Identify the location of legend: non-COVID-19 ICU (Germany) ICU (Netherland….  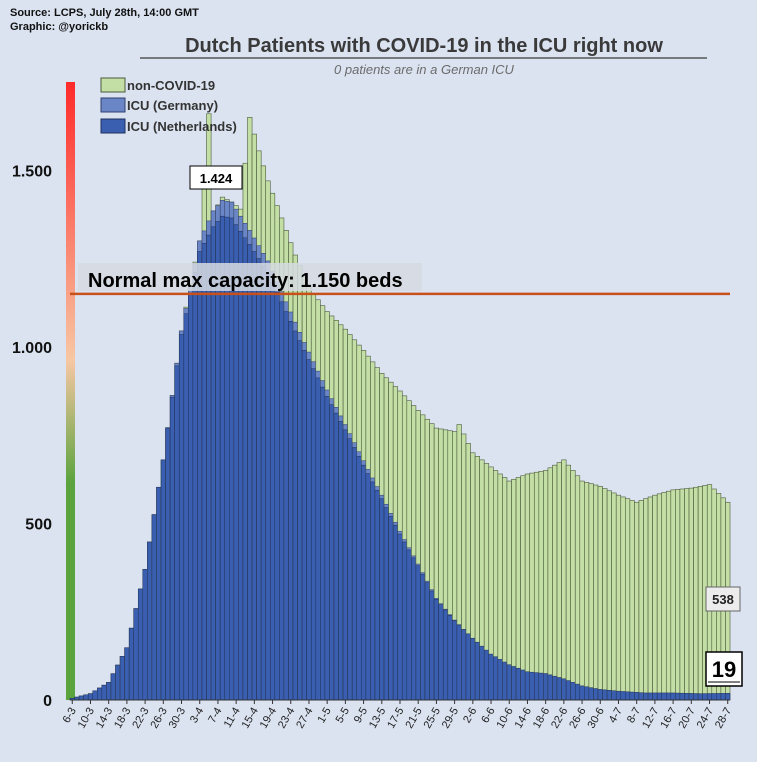
(168, 105).